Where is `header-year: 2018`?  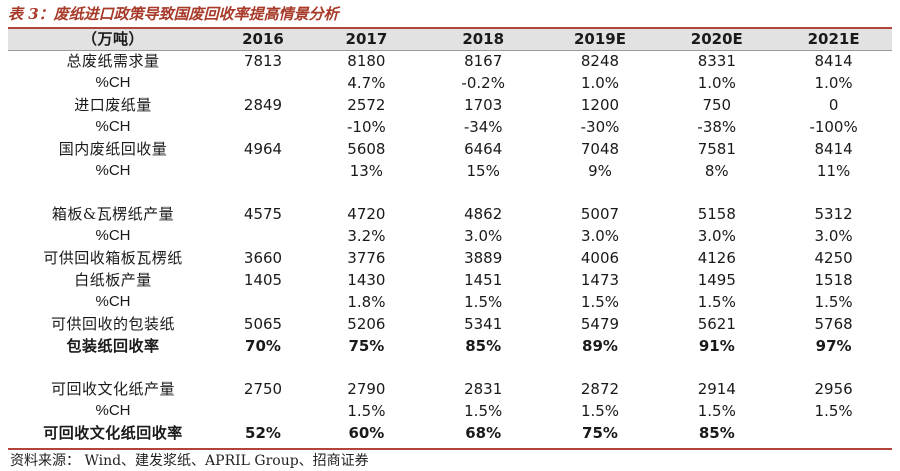 header-year: 2018 is located at coordinates (483, 39).